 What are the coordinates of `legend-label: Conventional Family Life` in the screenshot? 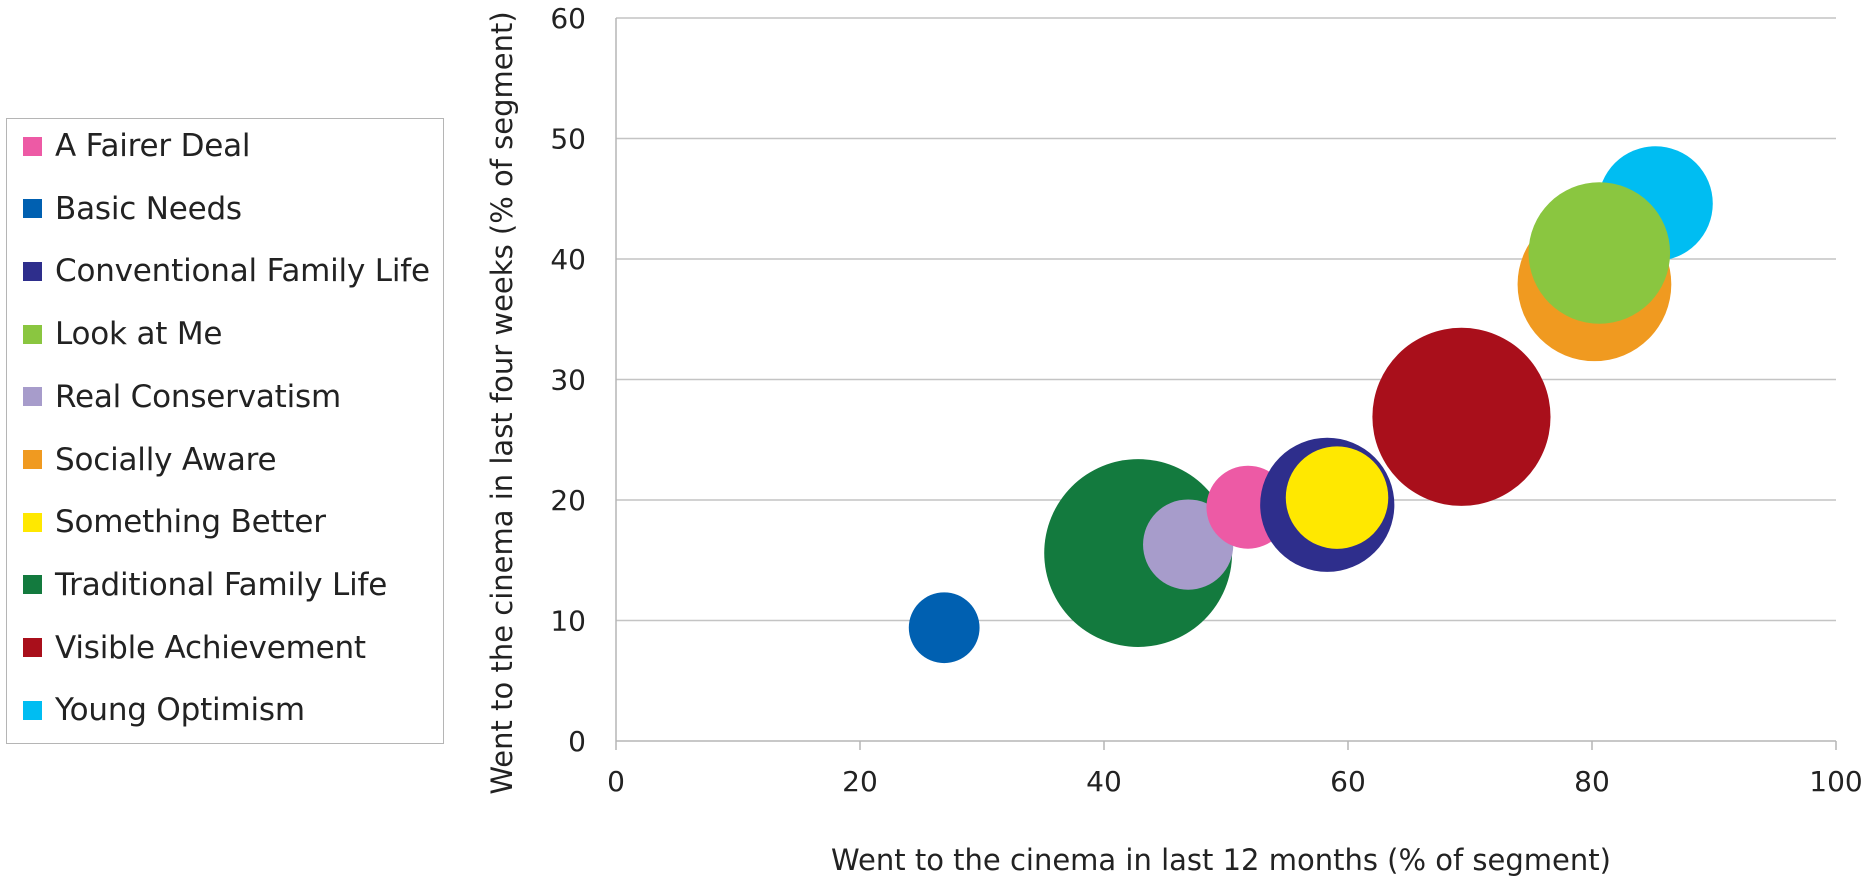 It's located at (242, 271).